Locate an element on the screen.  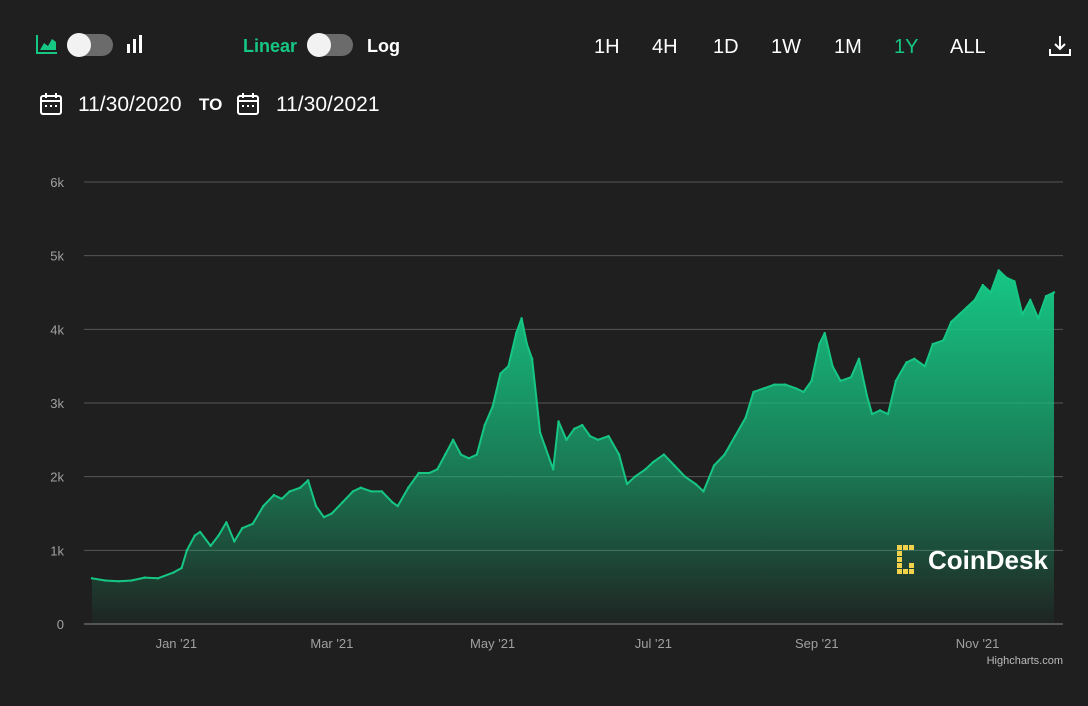
area-chart-icon is located at coordinates (47, 46).